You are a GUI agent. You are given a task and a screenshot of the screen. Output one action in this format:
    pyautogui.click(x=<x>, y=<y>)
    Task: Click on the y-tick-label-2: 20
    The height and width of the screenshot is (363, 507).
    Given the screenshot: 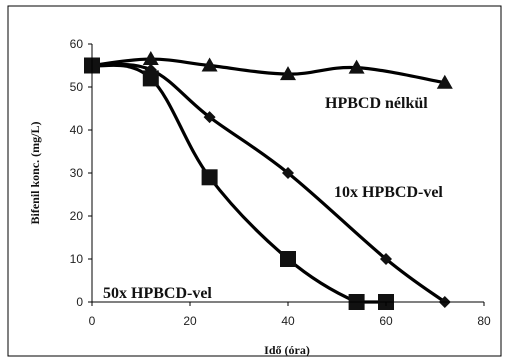 What is the action you would take?
    pyautogui.click(x=77, y=216)
    